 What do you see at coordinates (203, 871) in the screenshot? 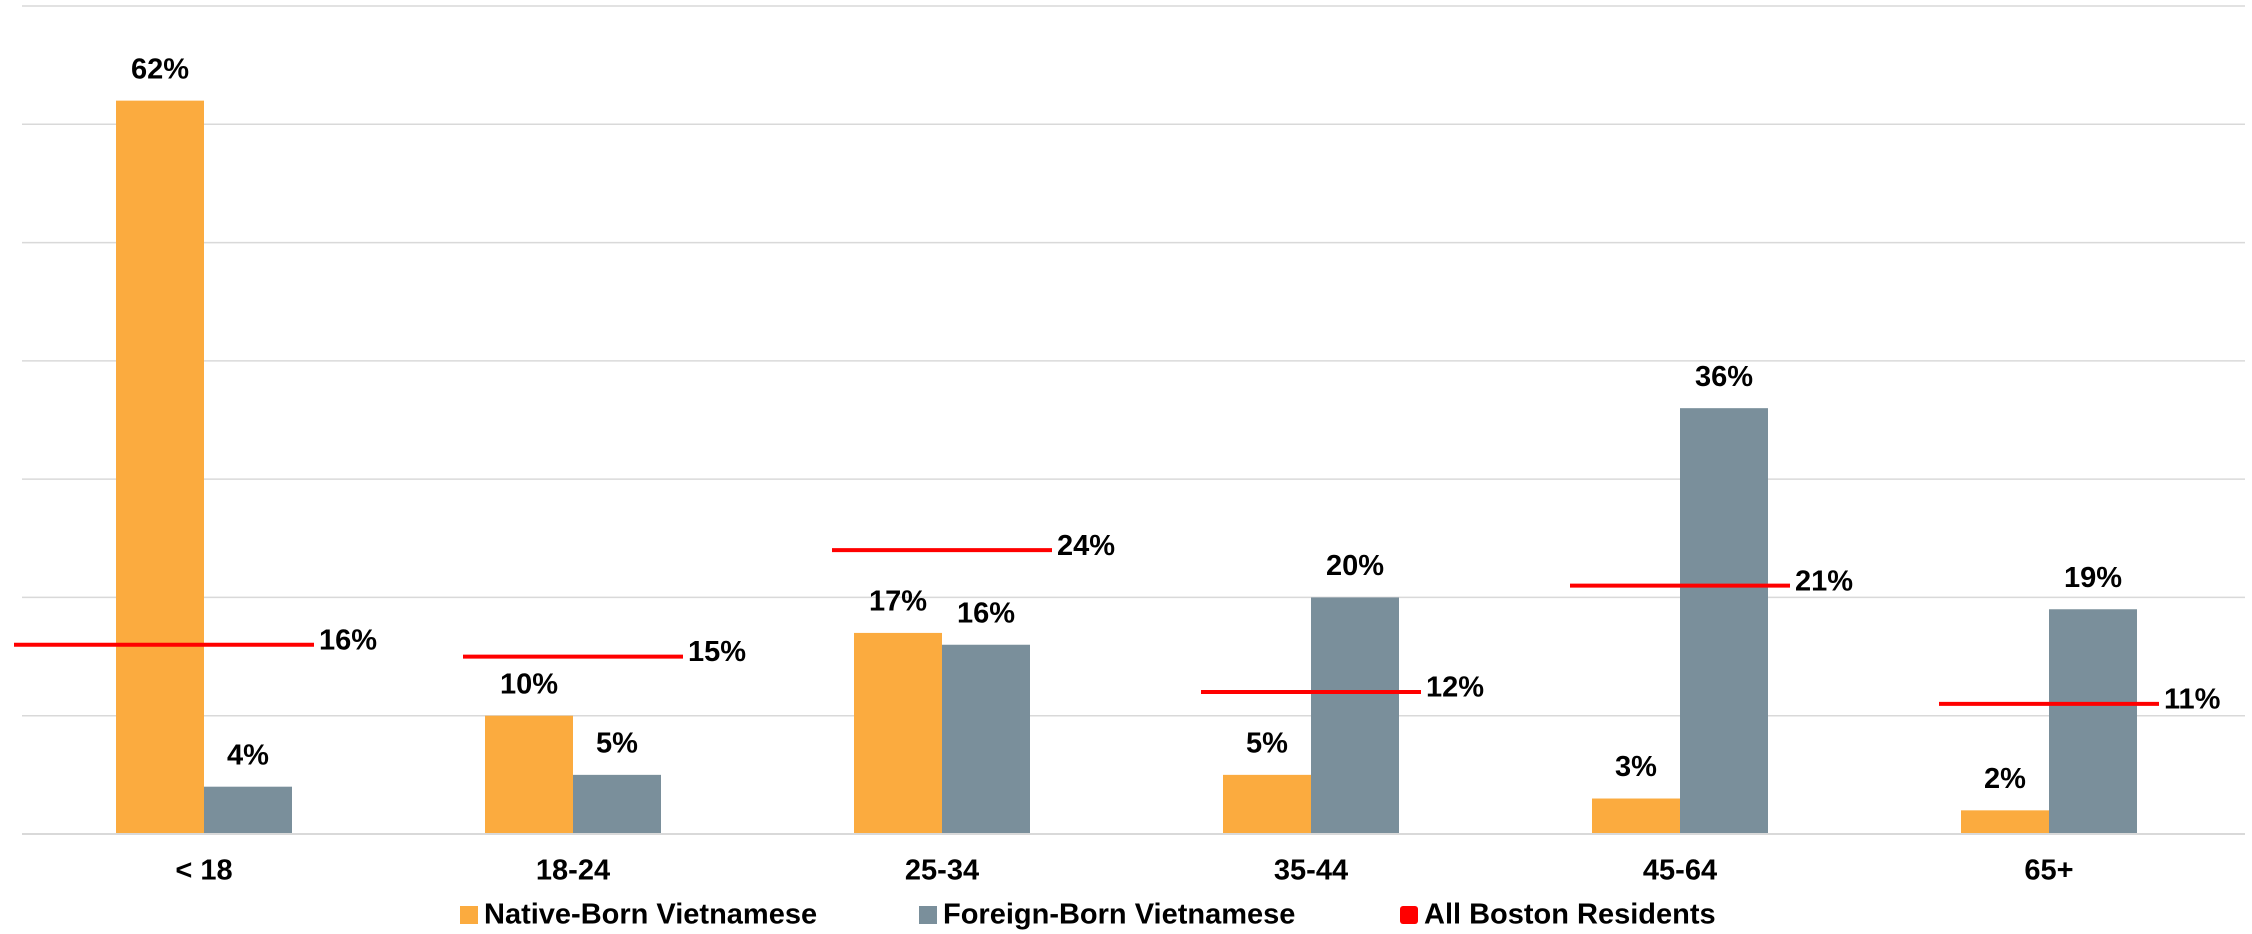
I see `x-tick-label: < 18` at bounding box center [203, 871].